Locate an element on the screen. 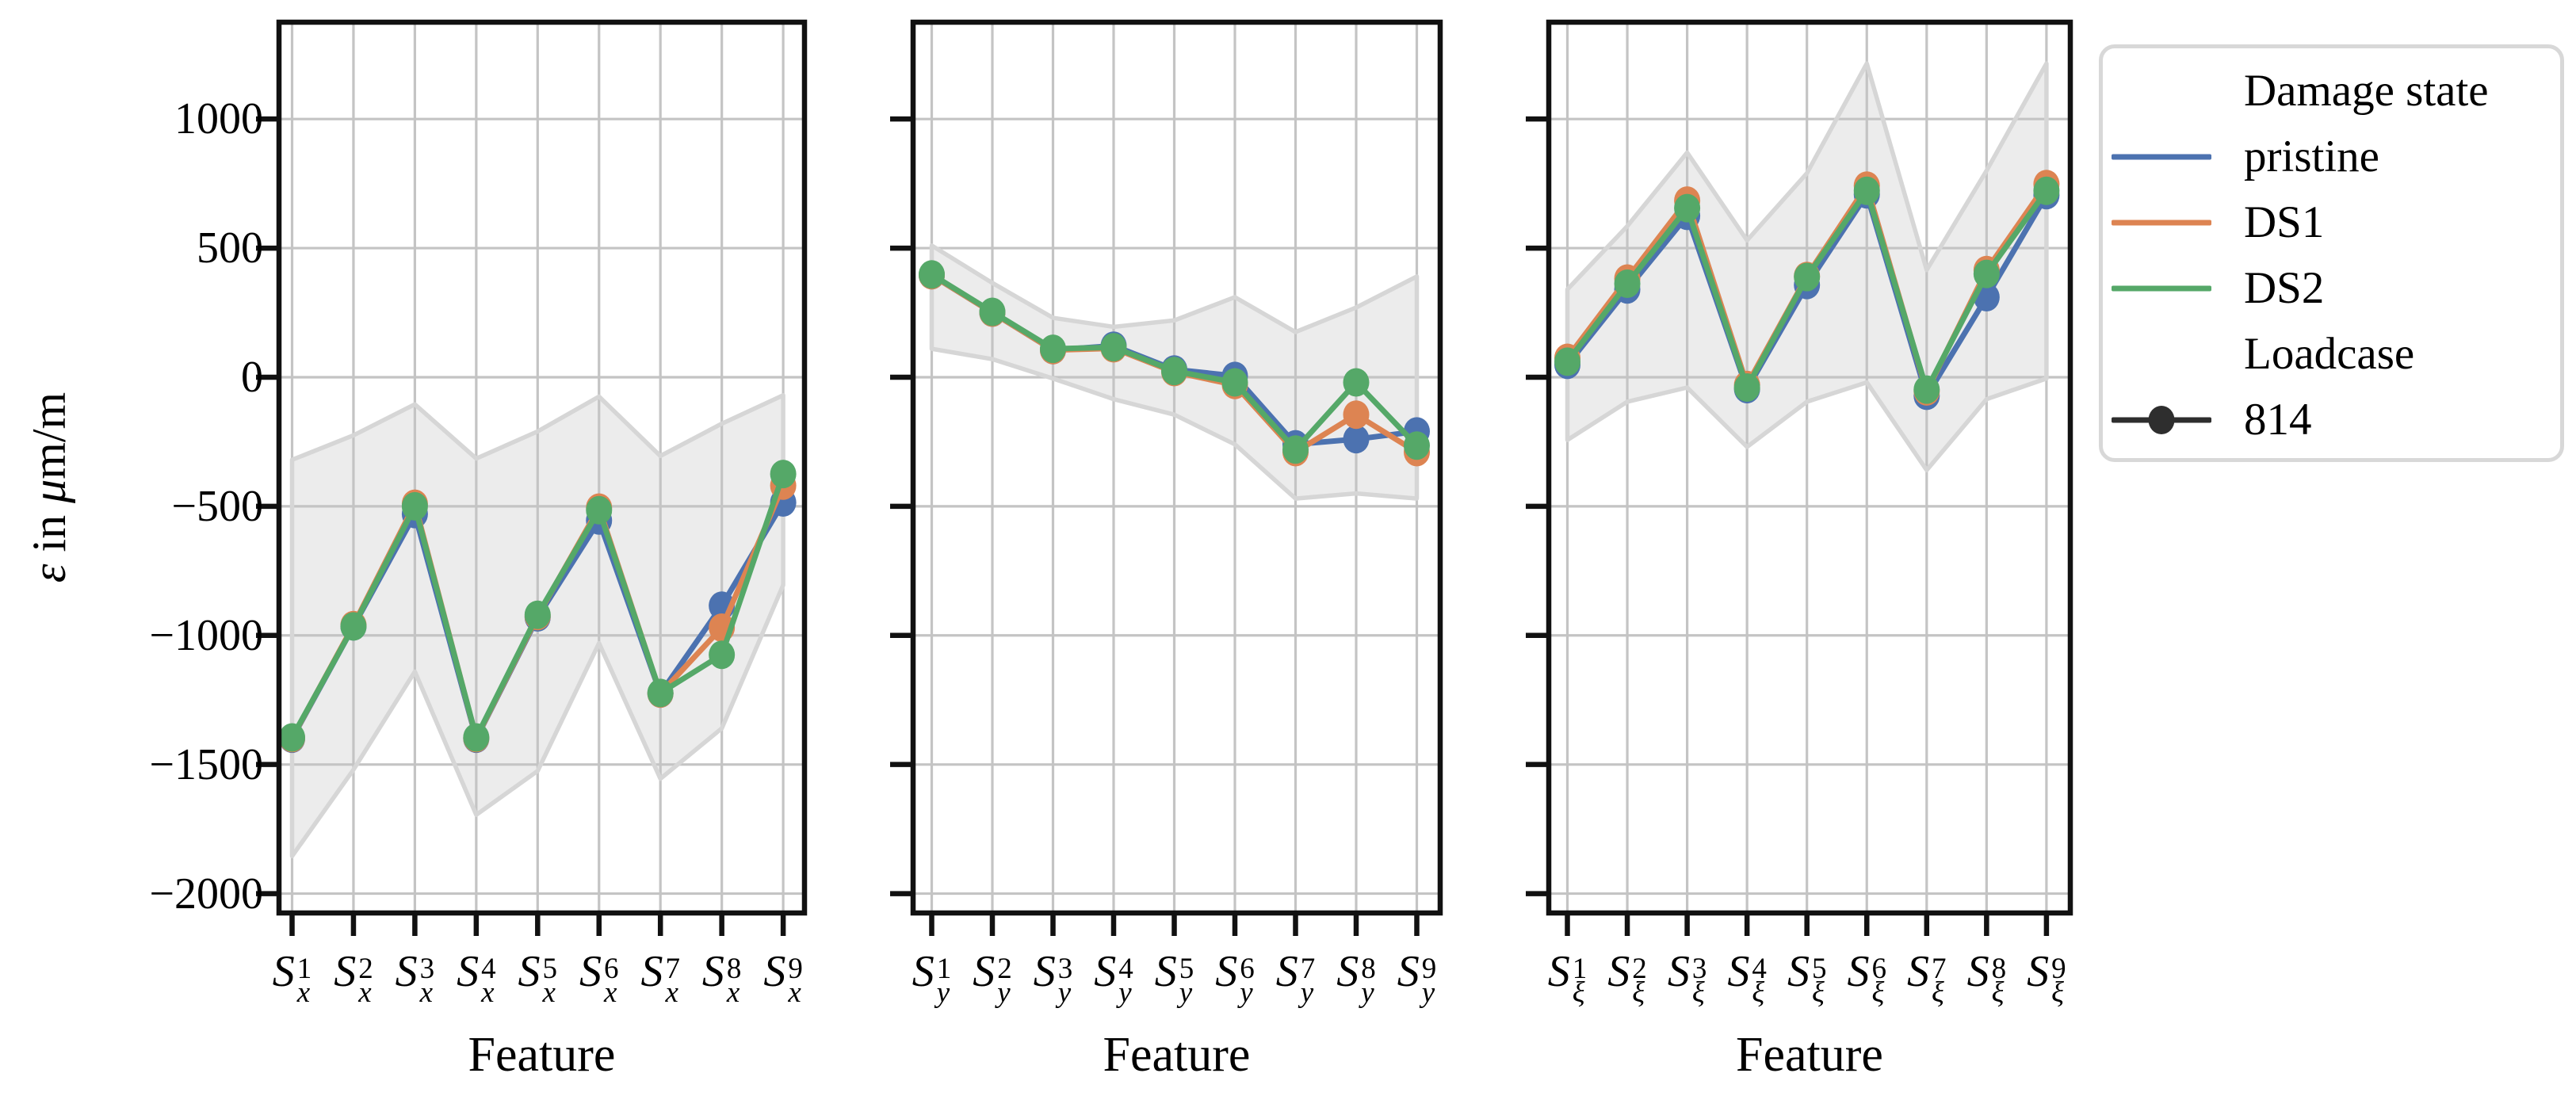  legend-entry-label: DS1 is located at coordinates (2284, 222).